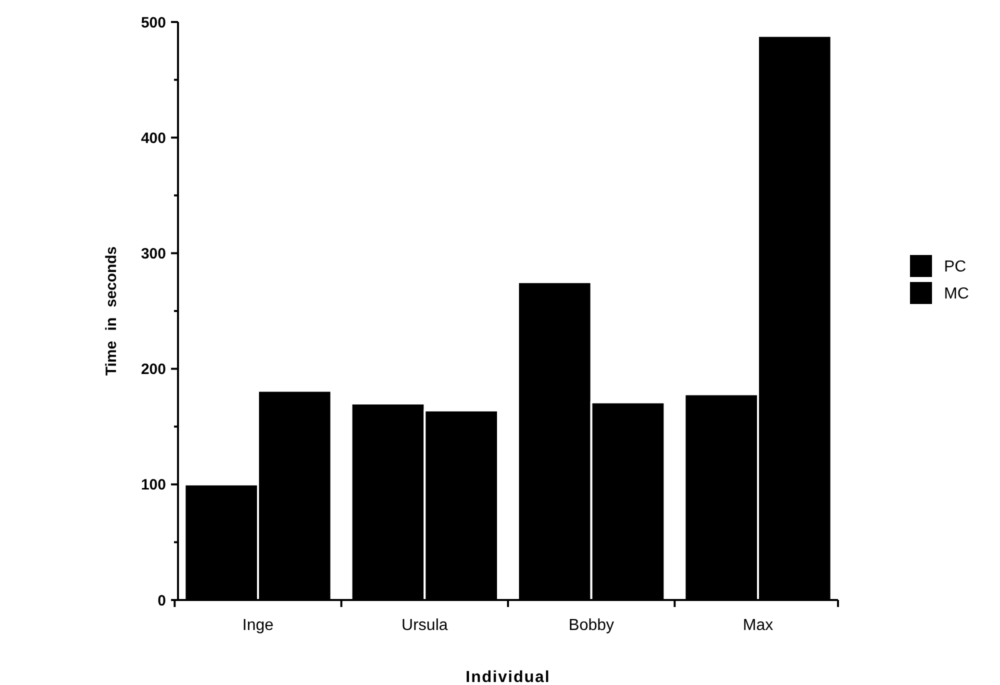  I want to click on x-tick-label: Max, so click(758, 625).